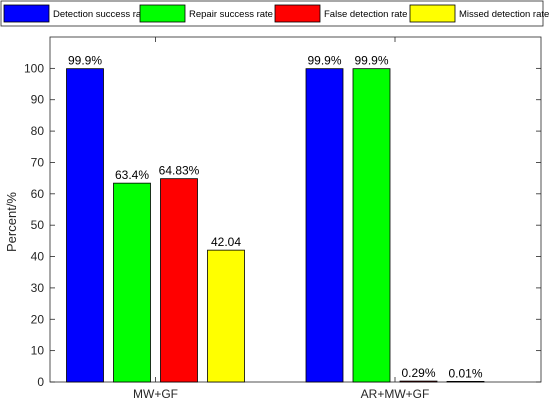 This screenshot has height=408, width=550. I want to click on data-label: 0.01%, so click(465, 373).